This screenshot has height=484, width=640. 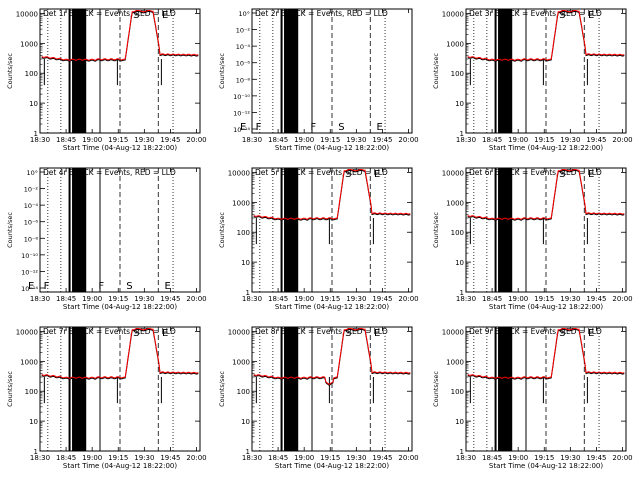 What do you see at coordinates (321, 13) in the screenshot?
I see `panel-title: Det 2r BLACK = Events, RED = LLD` at bounding box center [321, 13].